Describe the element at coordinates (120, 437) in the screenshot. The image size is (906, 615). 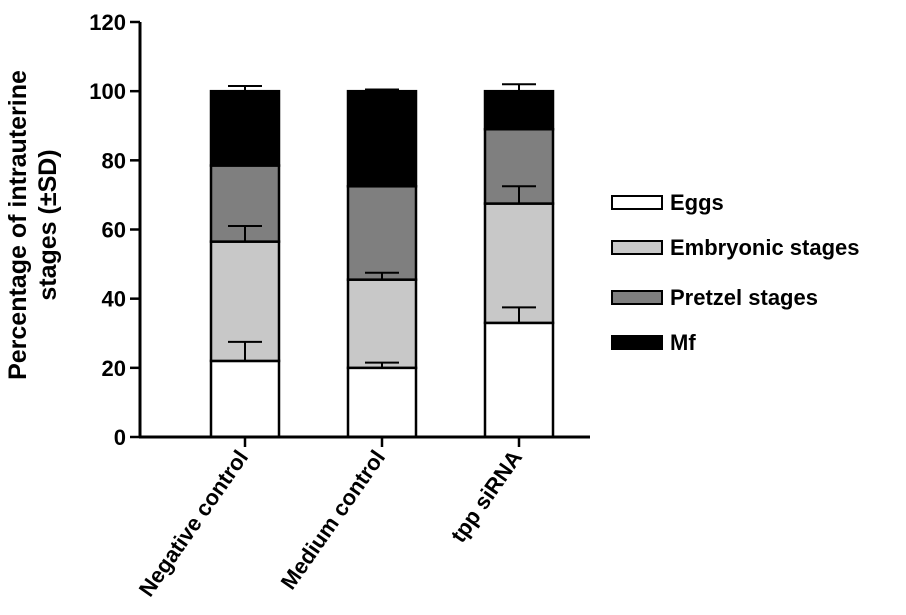
I see `y-tick-label-0: 0` at that location.